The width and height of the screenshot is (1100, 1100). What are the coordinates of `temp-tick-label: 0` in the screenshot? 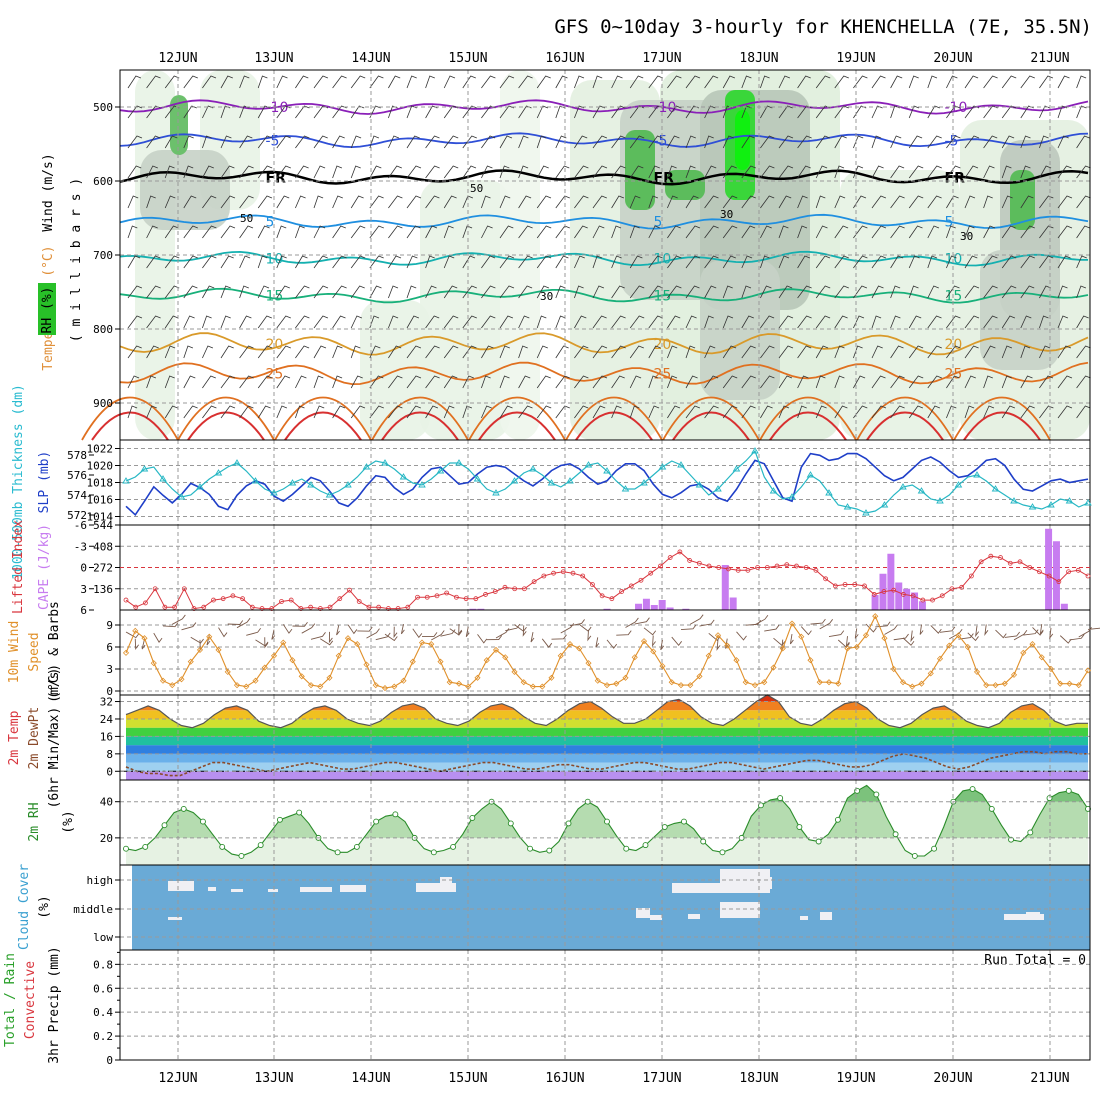 It's located at (109, 771).